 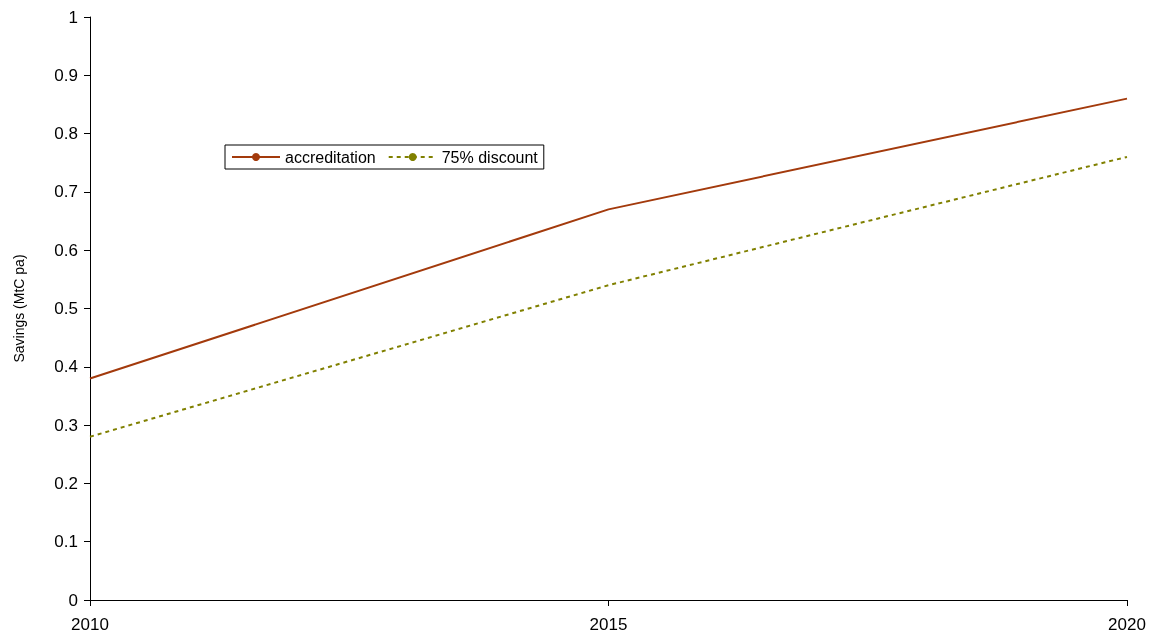 I want to click on y-tick-label: 0.5, so click(x=66, y=308).